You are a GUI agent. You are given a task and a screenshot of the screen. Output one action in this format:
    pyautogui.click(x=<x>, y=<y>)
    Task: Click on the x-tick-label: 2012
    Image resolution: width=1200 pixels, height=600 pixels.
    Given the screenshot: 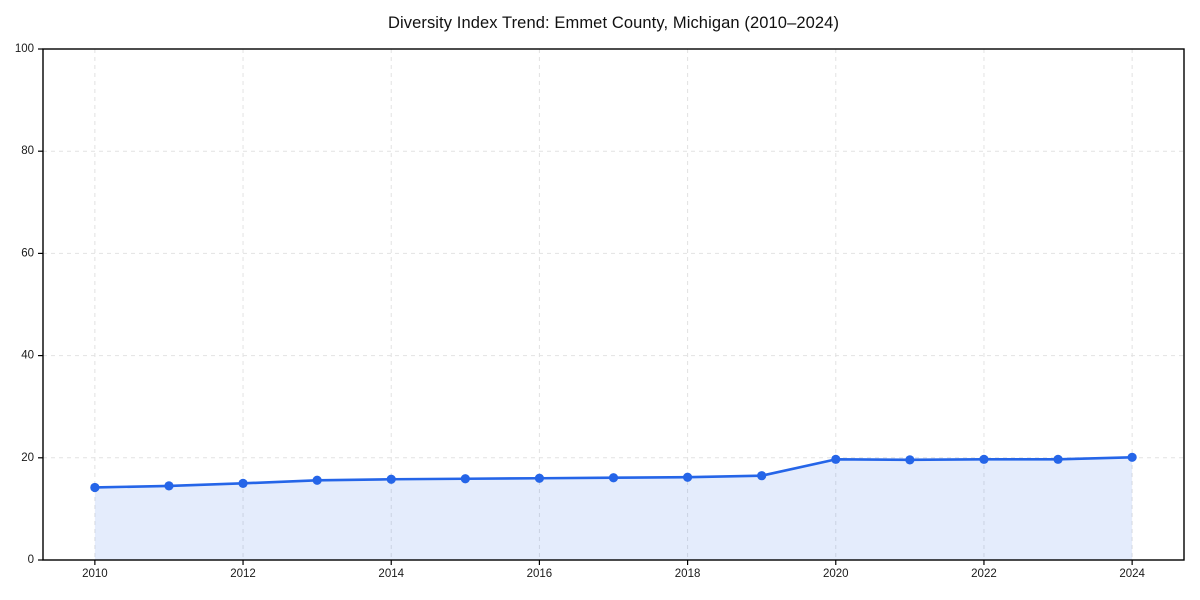 What is the action you would take?
    pyautogui.click(x=243, y=574)
    